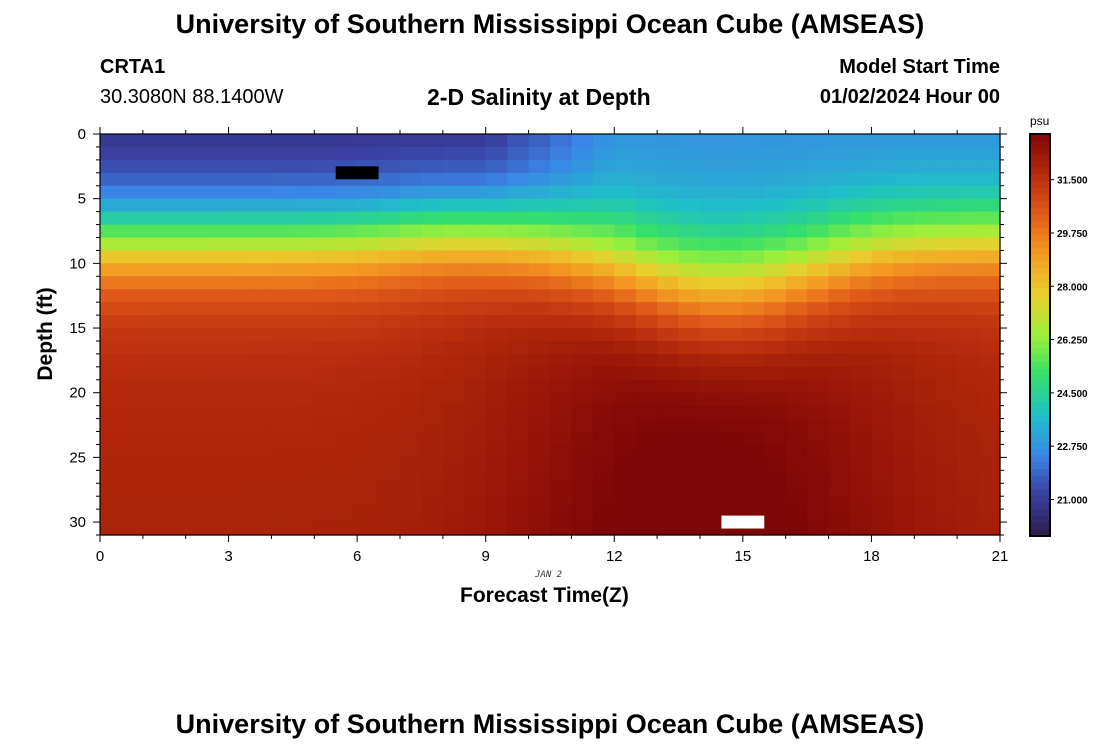 Image resolution: width=1100 pixels, height=750 pixels. What do you see at coordinates (77, 393) in the screenshot?
I see `y-tick-label: 20` at bounding box center [77, 393].